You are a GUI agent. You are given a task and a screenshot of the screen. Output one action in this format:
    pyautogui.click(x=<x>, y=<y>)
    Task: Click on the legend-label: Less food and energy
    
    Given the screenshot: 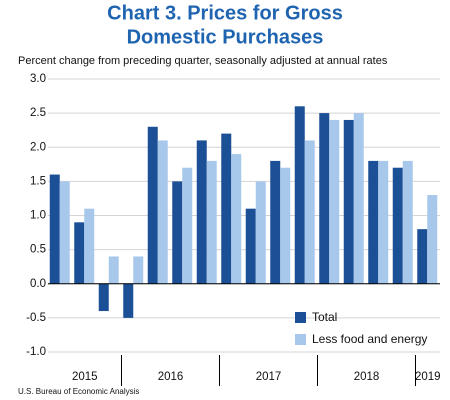 What is the action you would take?
    pyautogui.click(x=369, y=339)
    